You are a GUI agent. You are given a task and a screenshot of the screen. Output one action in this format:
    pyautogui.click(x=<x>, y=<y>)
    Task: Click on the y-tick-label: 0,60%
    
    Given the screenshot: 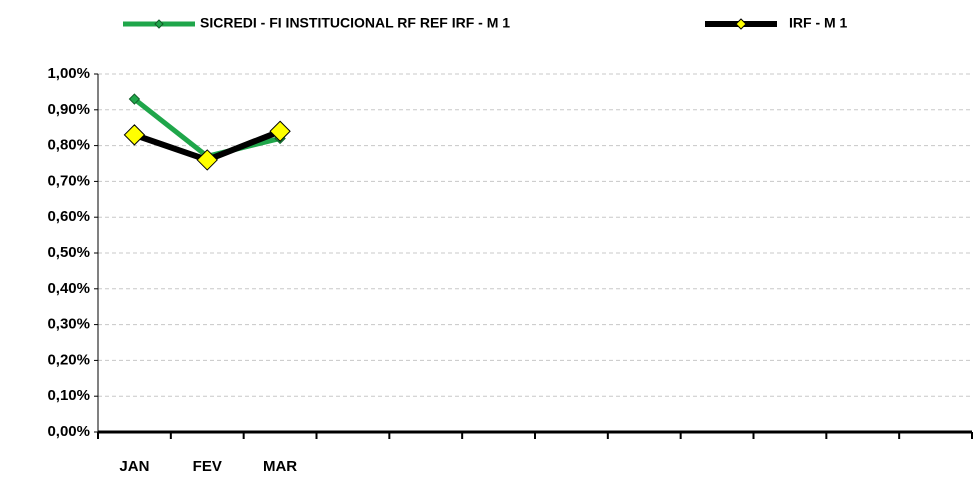 What is the action you would take?
    pyautogui.click(x=68, y=216)
    